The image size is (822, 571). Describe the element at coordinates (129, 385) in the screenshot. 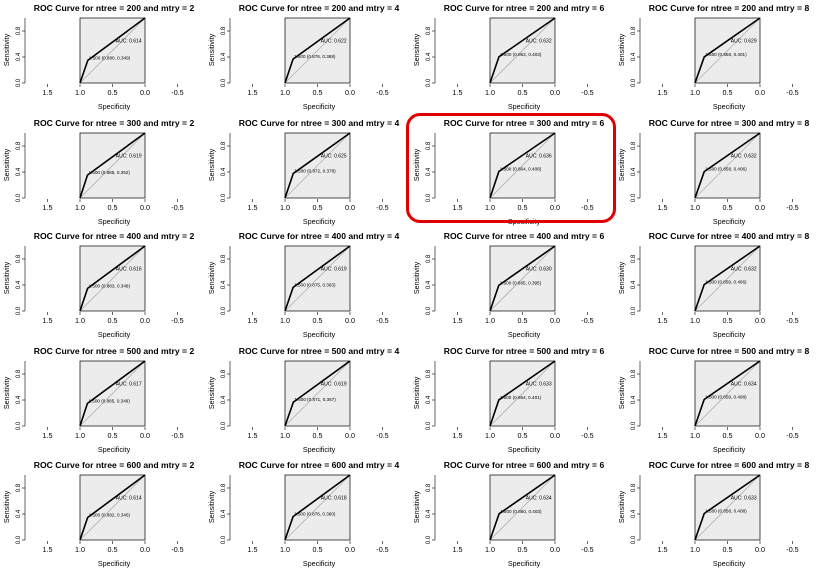

I see `auc-label: AUC: 0.617` at that location.